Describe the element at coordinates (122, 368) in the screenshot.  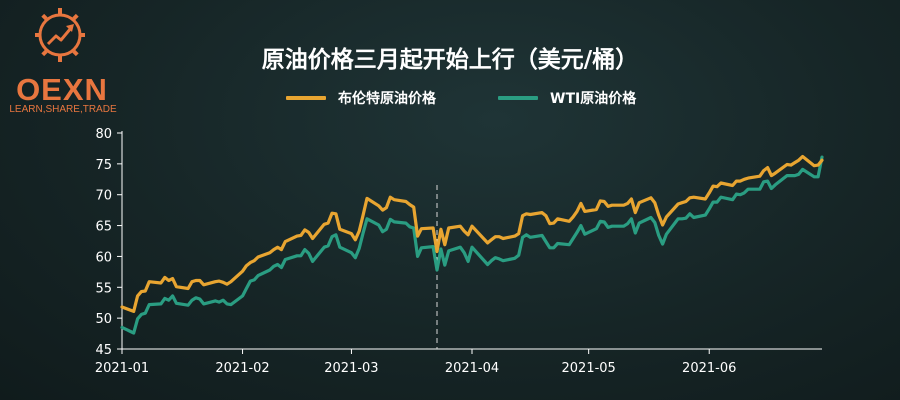
I see `x-tick-label: 2021-01` at that location.